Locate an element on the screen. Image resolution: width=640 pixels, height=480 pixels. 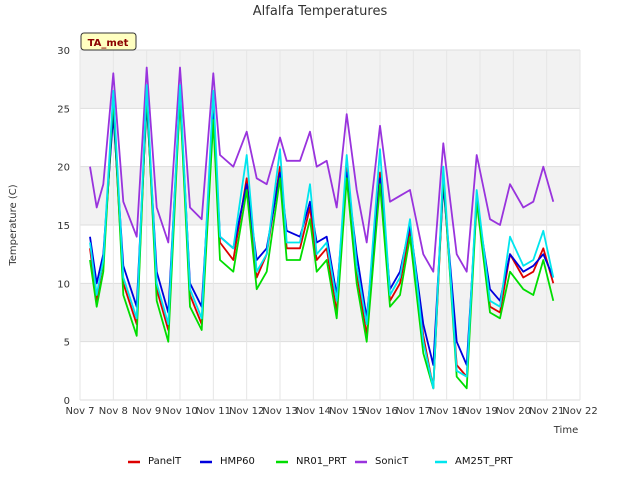
y-axis: 0 5 10 15 20 25 30 is located at coordinates (63, 226).